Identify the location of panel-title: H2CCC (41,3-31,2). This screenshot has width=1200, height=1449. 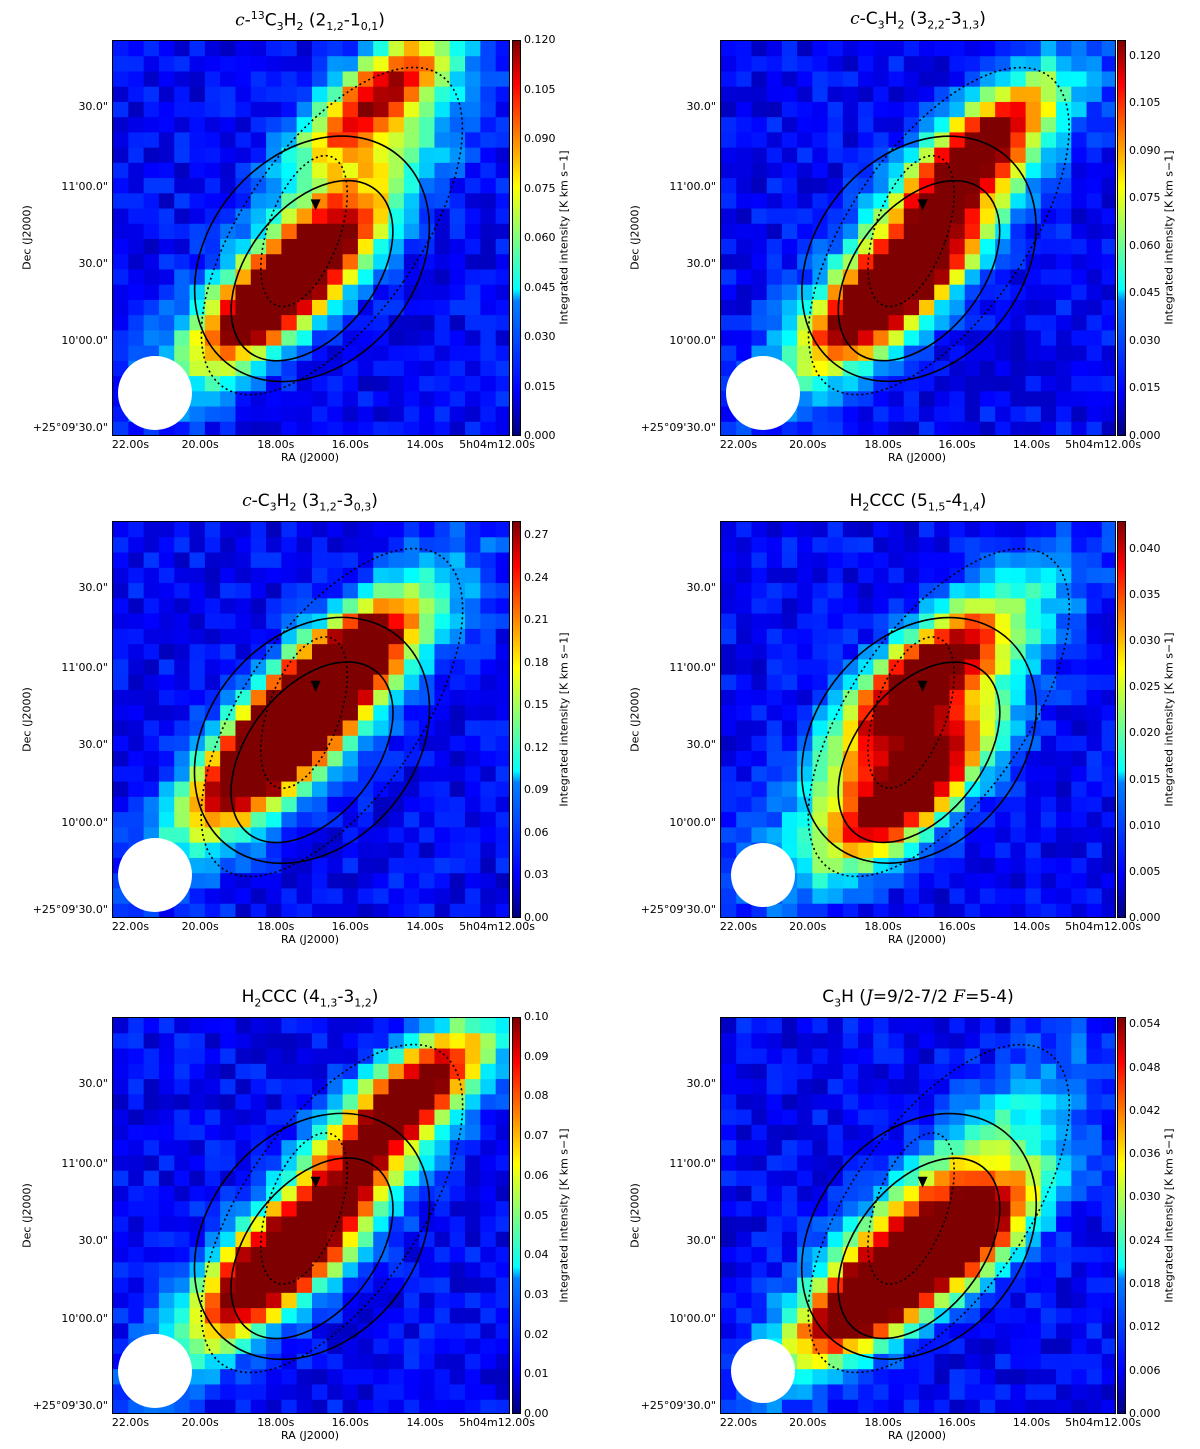
(310, 998).